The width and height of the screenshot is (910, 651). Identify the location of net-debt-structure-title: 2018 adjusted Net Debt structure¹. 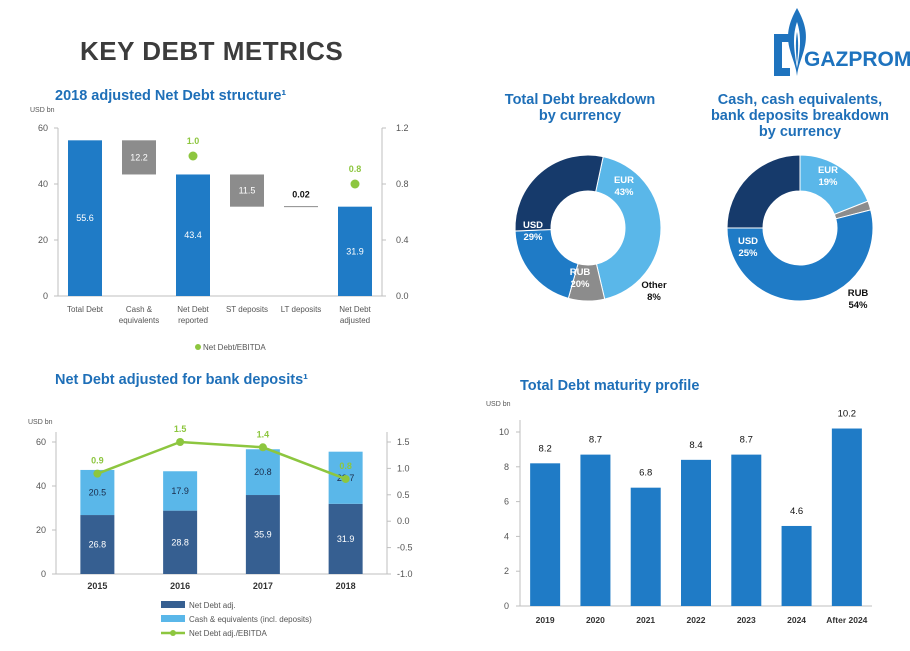
(171, 96).